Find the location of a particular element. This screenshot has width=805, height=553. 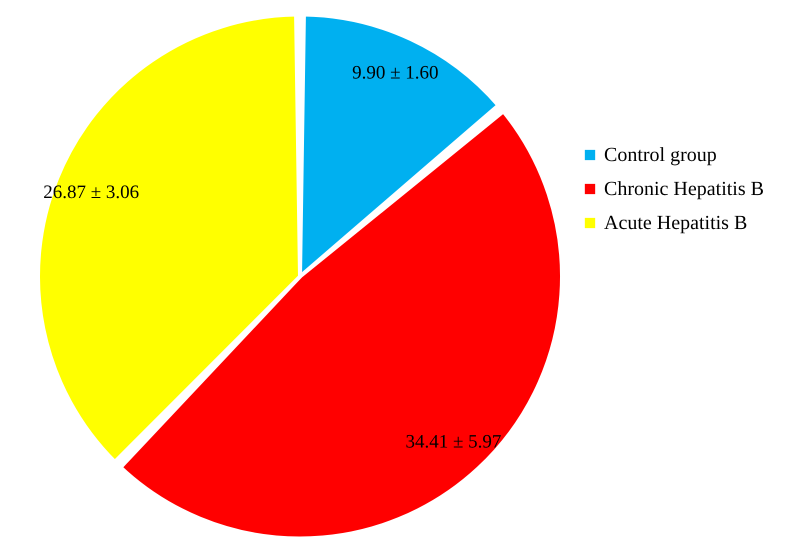

legend-label: Chronic Hepatitis B is located at coordinates (684, 189).